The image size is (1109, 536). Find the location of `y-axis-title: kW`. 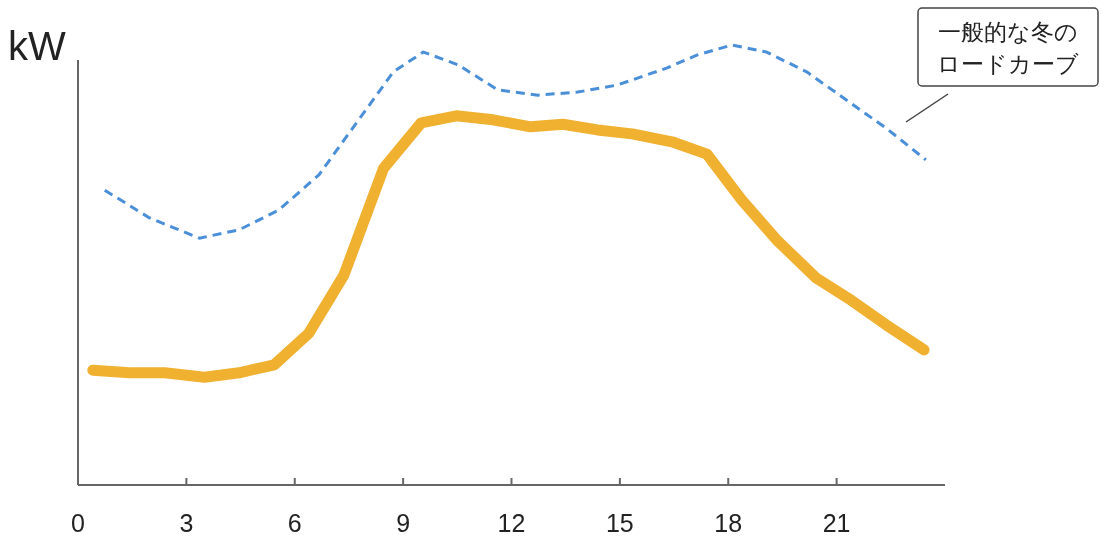

y-axis-title: kW is located at coordinates (37, 46).